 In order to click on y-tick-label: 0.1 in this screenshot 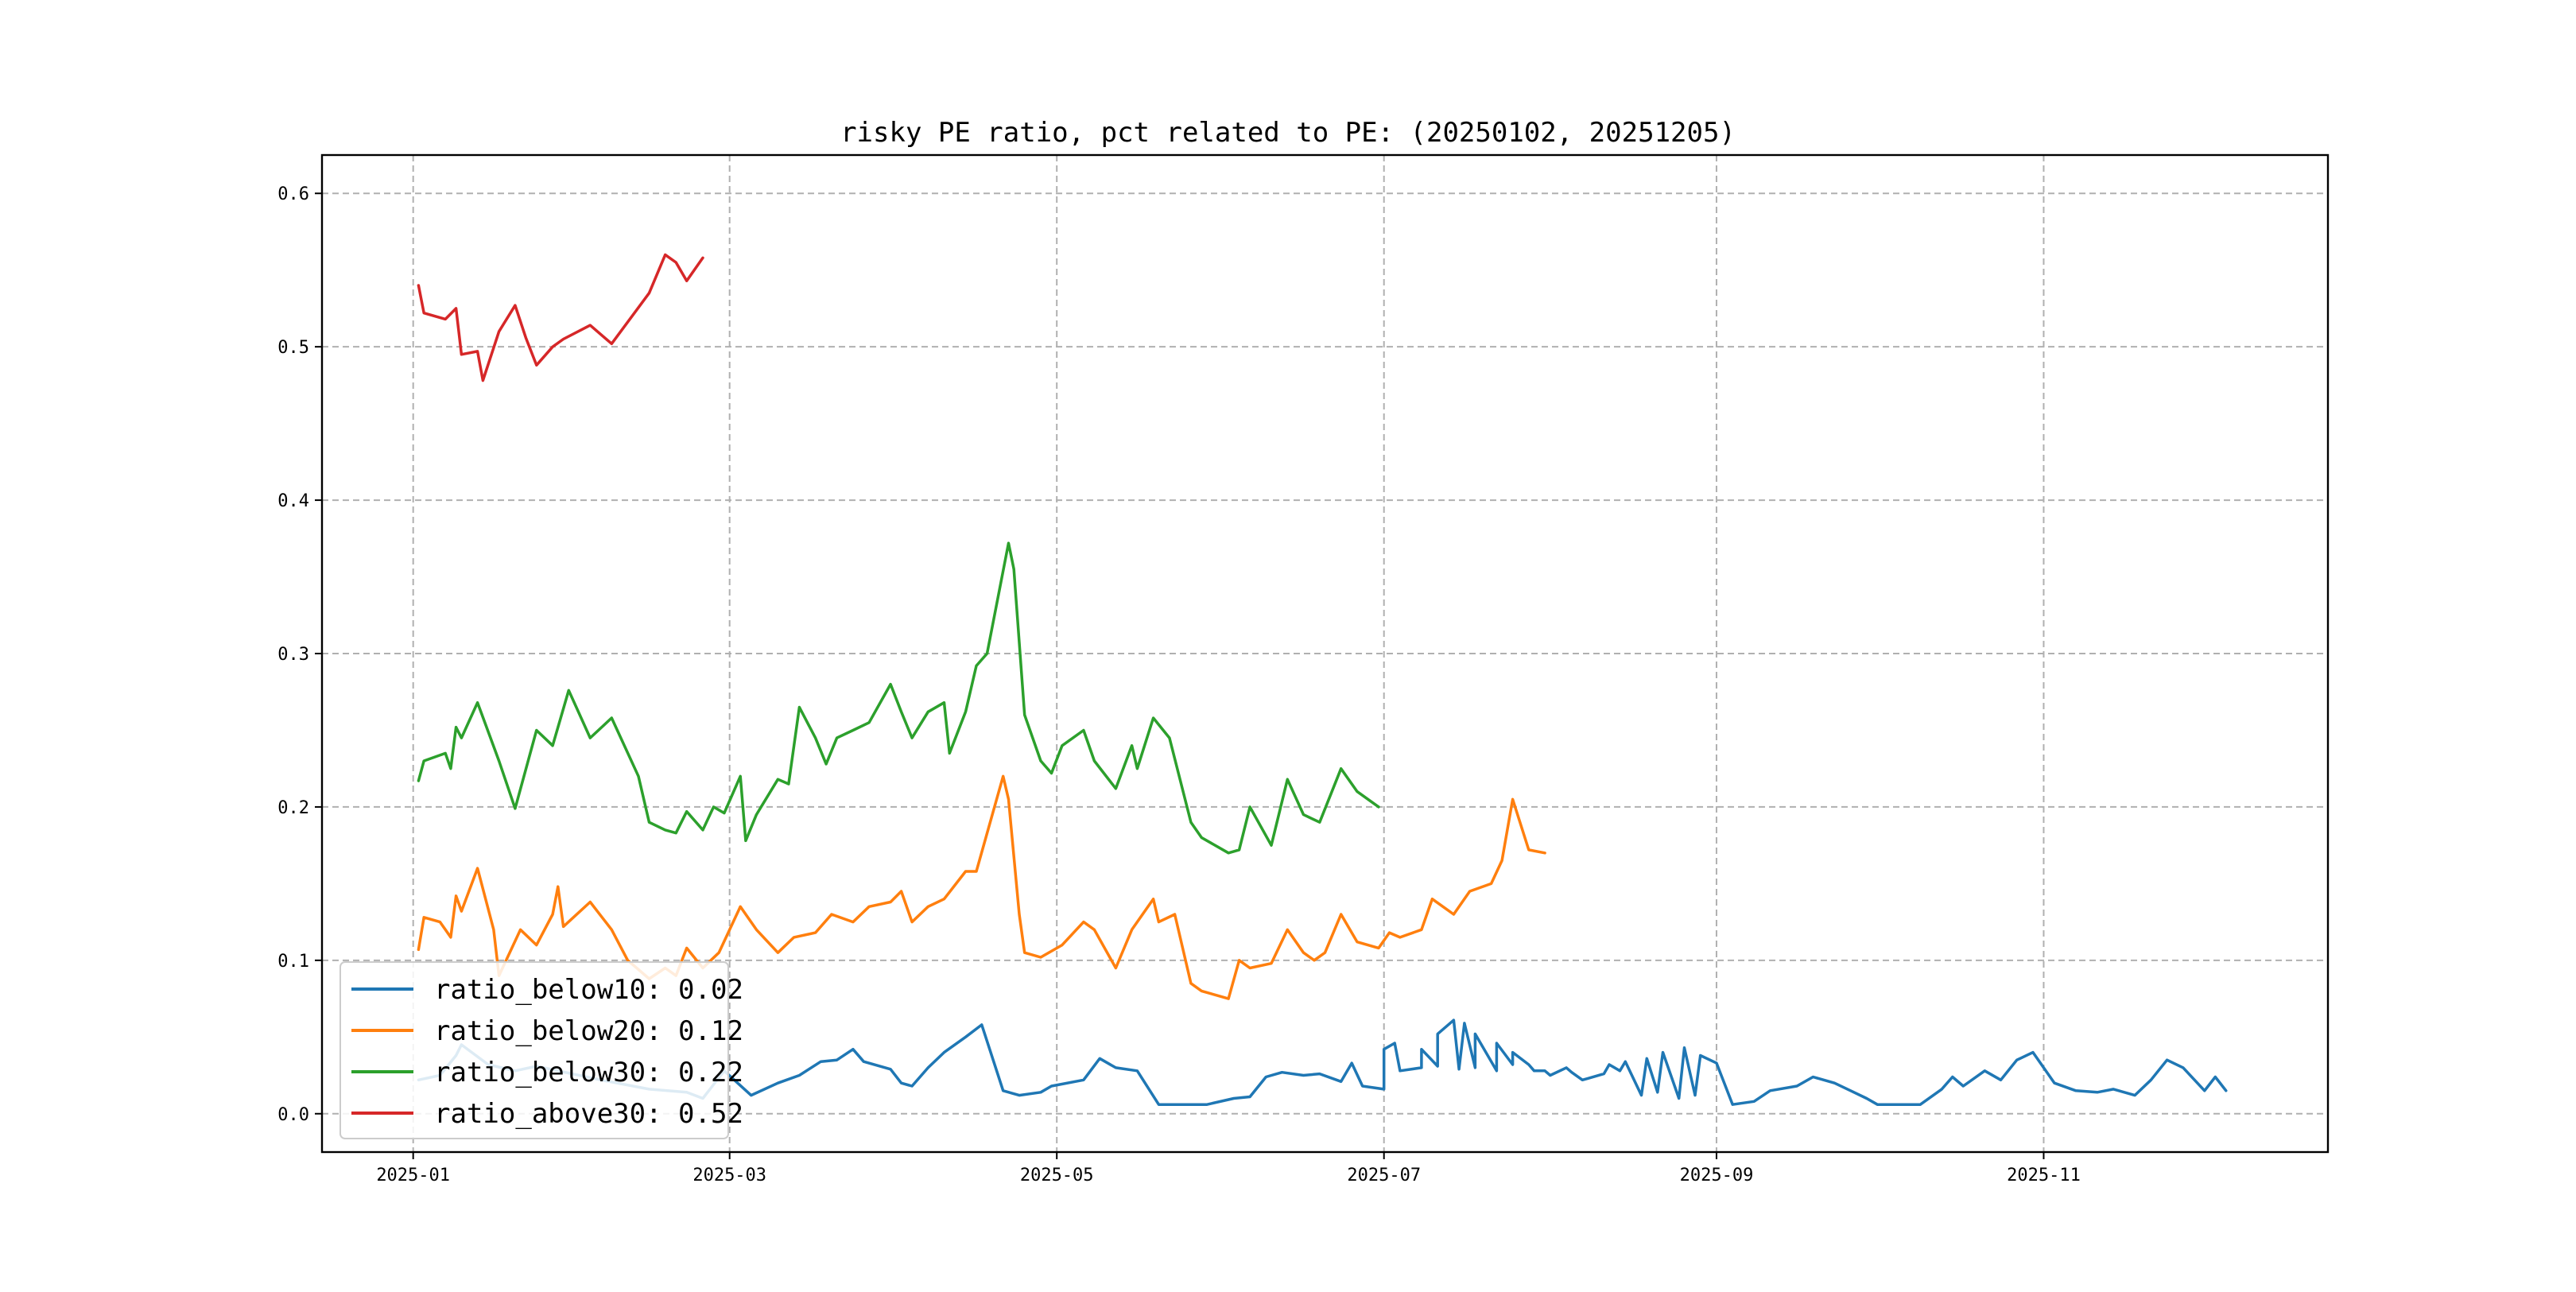, I will do `click(293, 962)`.